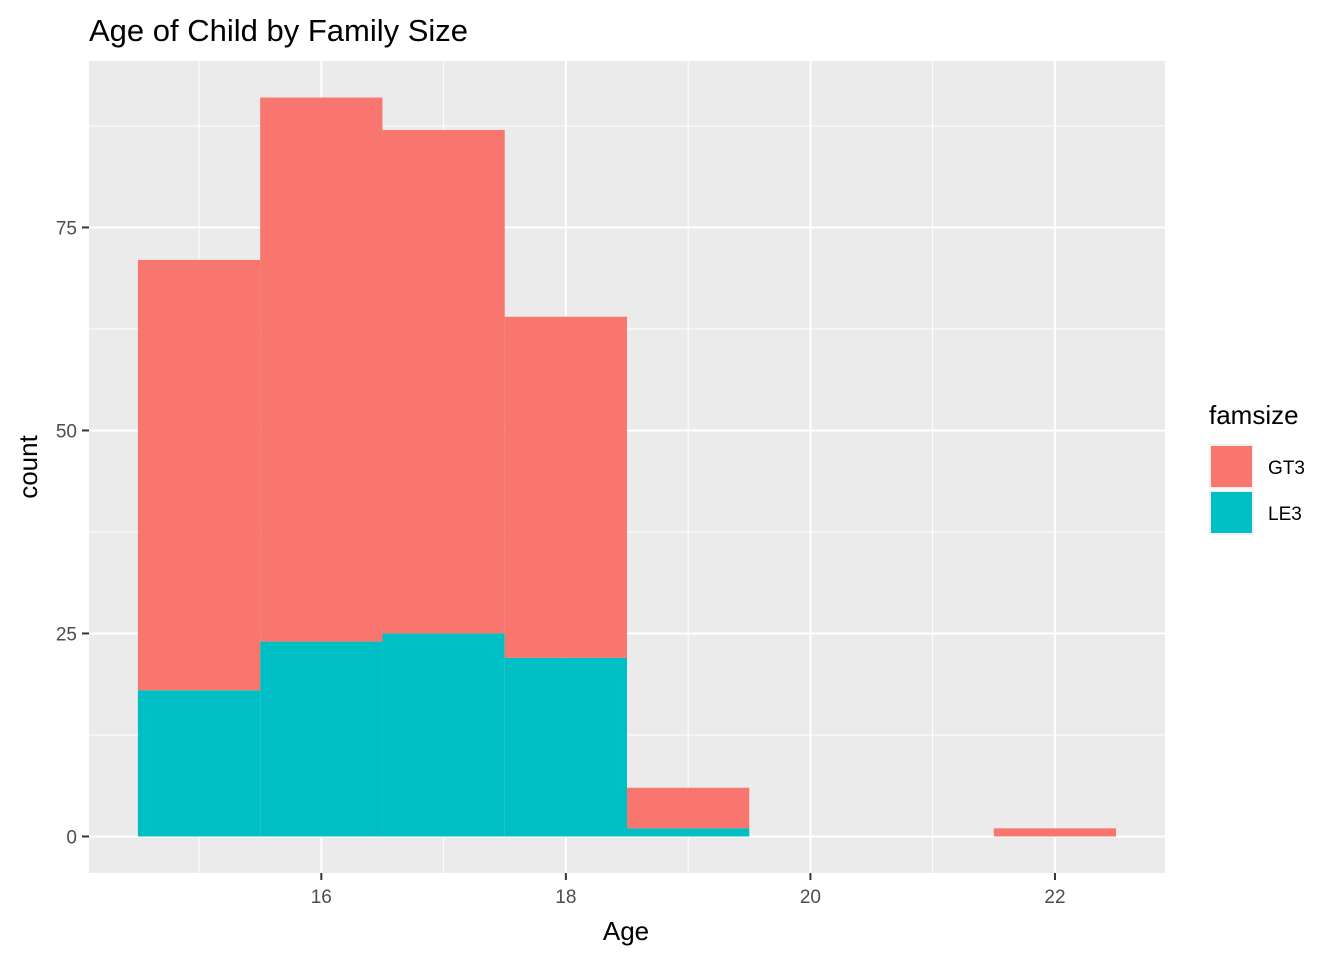  What do you see at coordinates (66, 431) in the screenshot?
I see `y-tick-label: 50` at bounding box center [66, 431].